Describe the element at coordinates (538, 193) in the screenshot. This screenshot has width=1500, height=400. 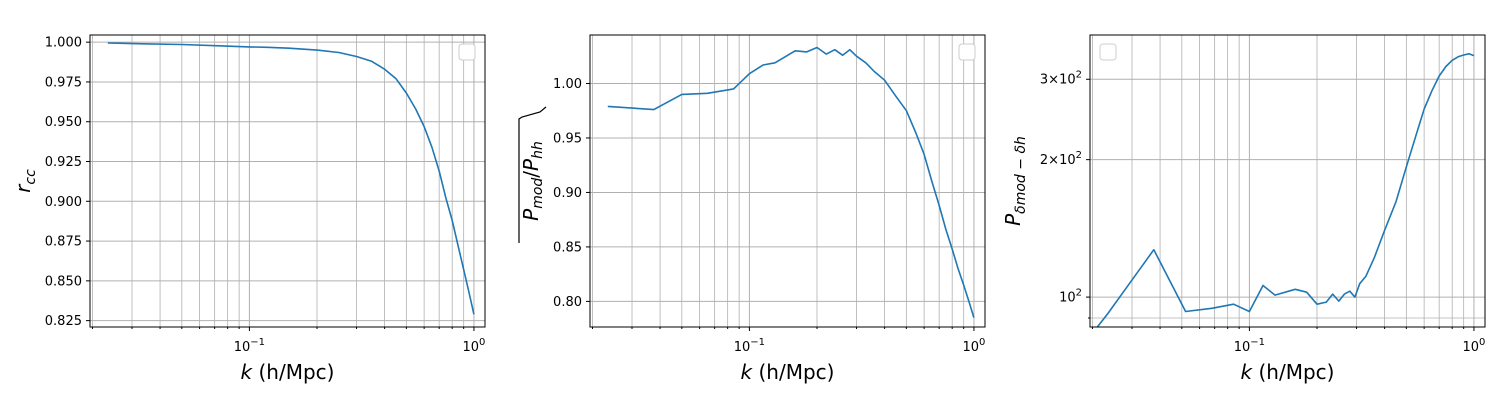
I see `y-label-sub: mod` at that location.